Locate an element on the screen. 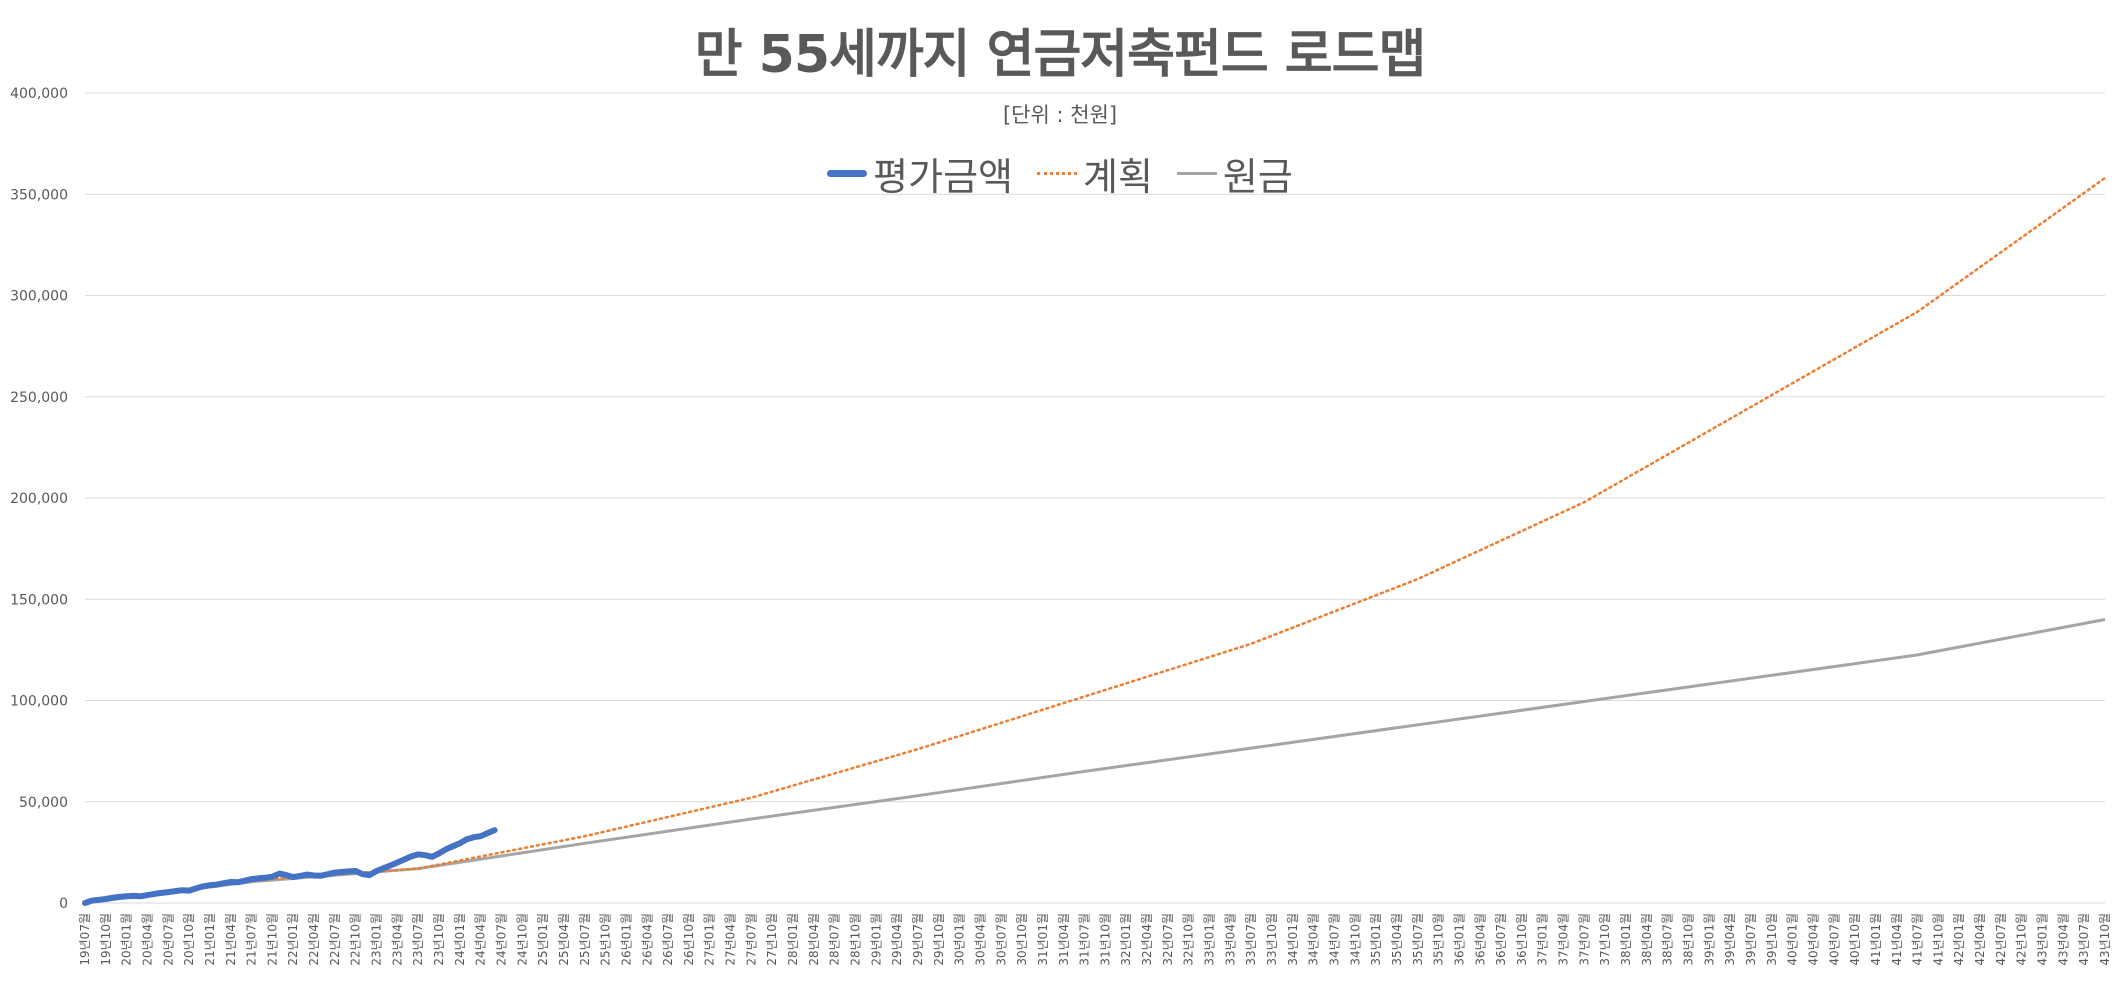 The height and width of the screenshot is (996, 2120). x-tick-label: 35년07월 is located at coordinates (1418, 939).